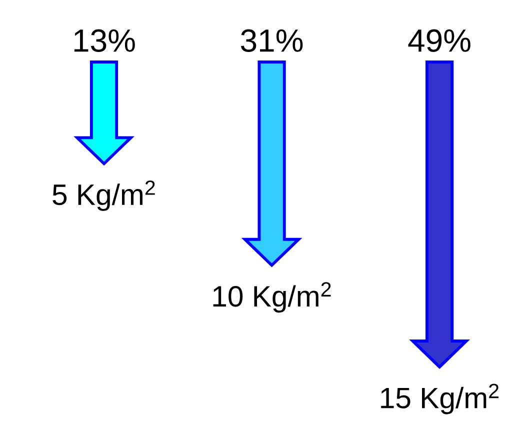 The height and width of the screenshot is (434, 510). Describe the element at coordinates (104, 40) in the screenshot. I see `category-label: 13%` at that location.